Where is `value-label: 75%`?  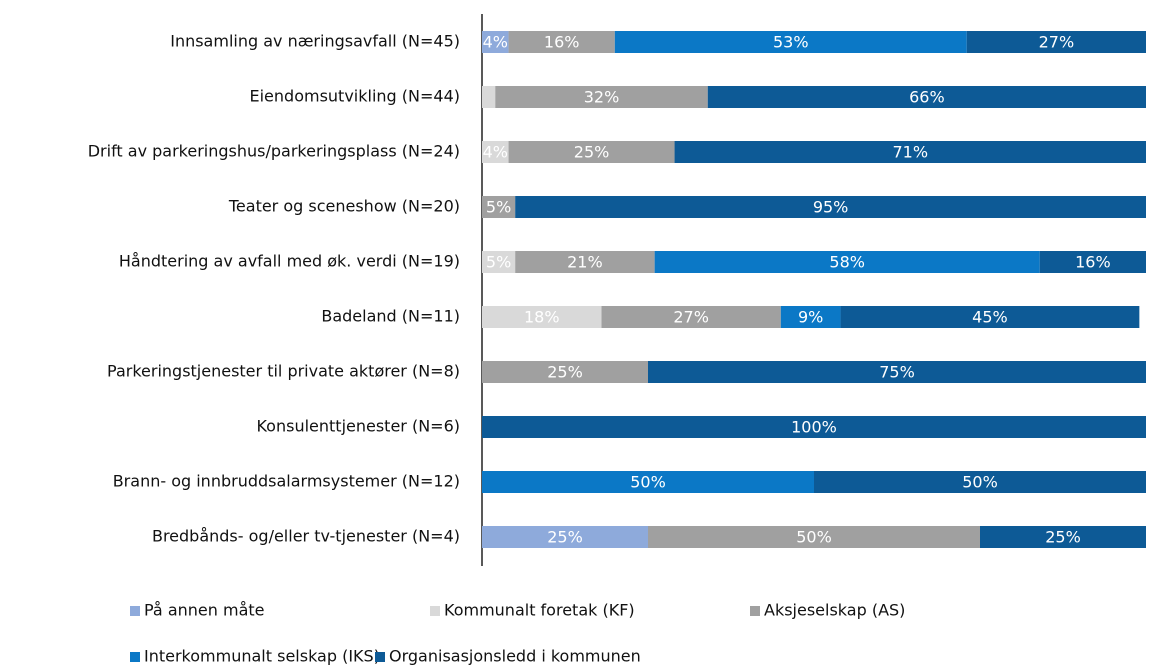 value-label: 75% is located at coordinates (897, 372).